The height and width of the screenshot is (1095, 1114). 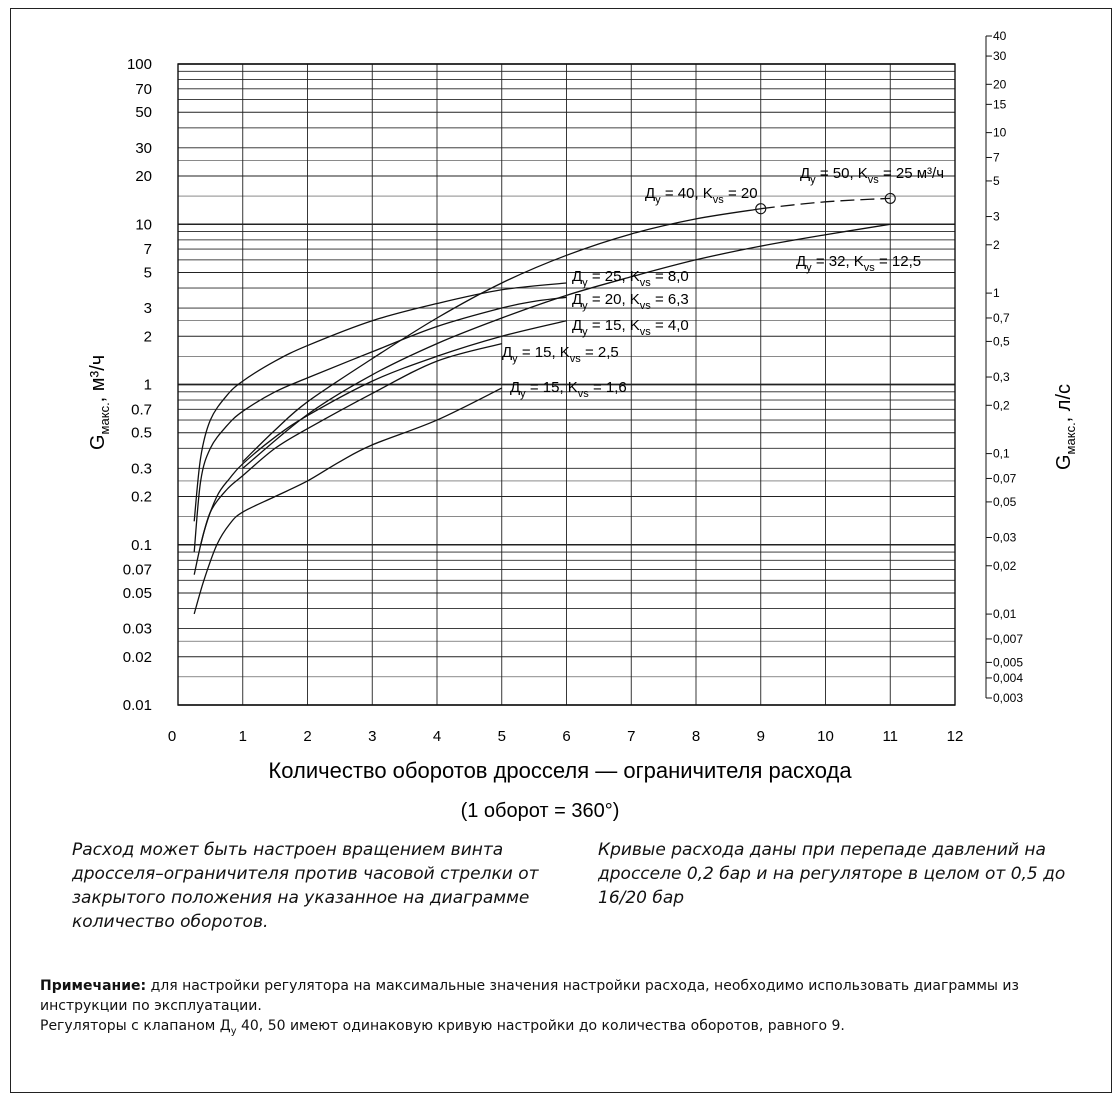 What do you see at coordinates (1005, 478) in the screenshot?
I see `y2-tick-label: 0,07` at bounding box center [1005, 478].